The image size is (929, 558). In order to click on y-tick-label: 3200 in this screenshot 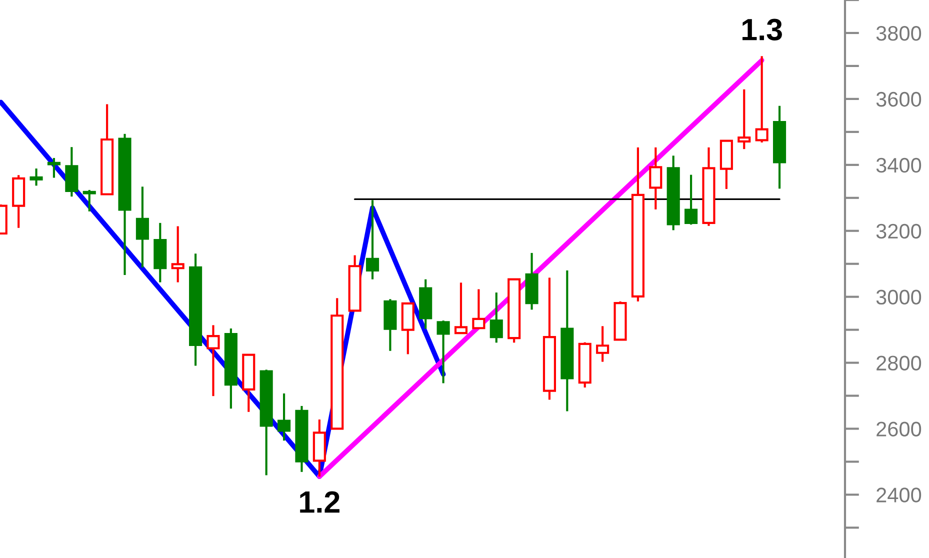, I will do `click(899, 231)`.